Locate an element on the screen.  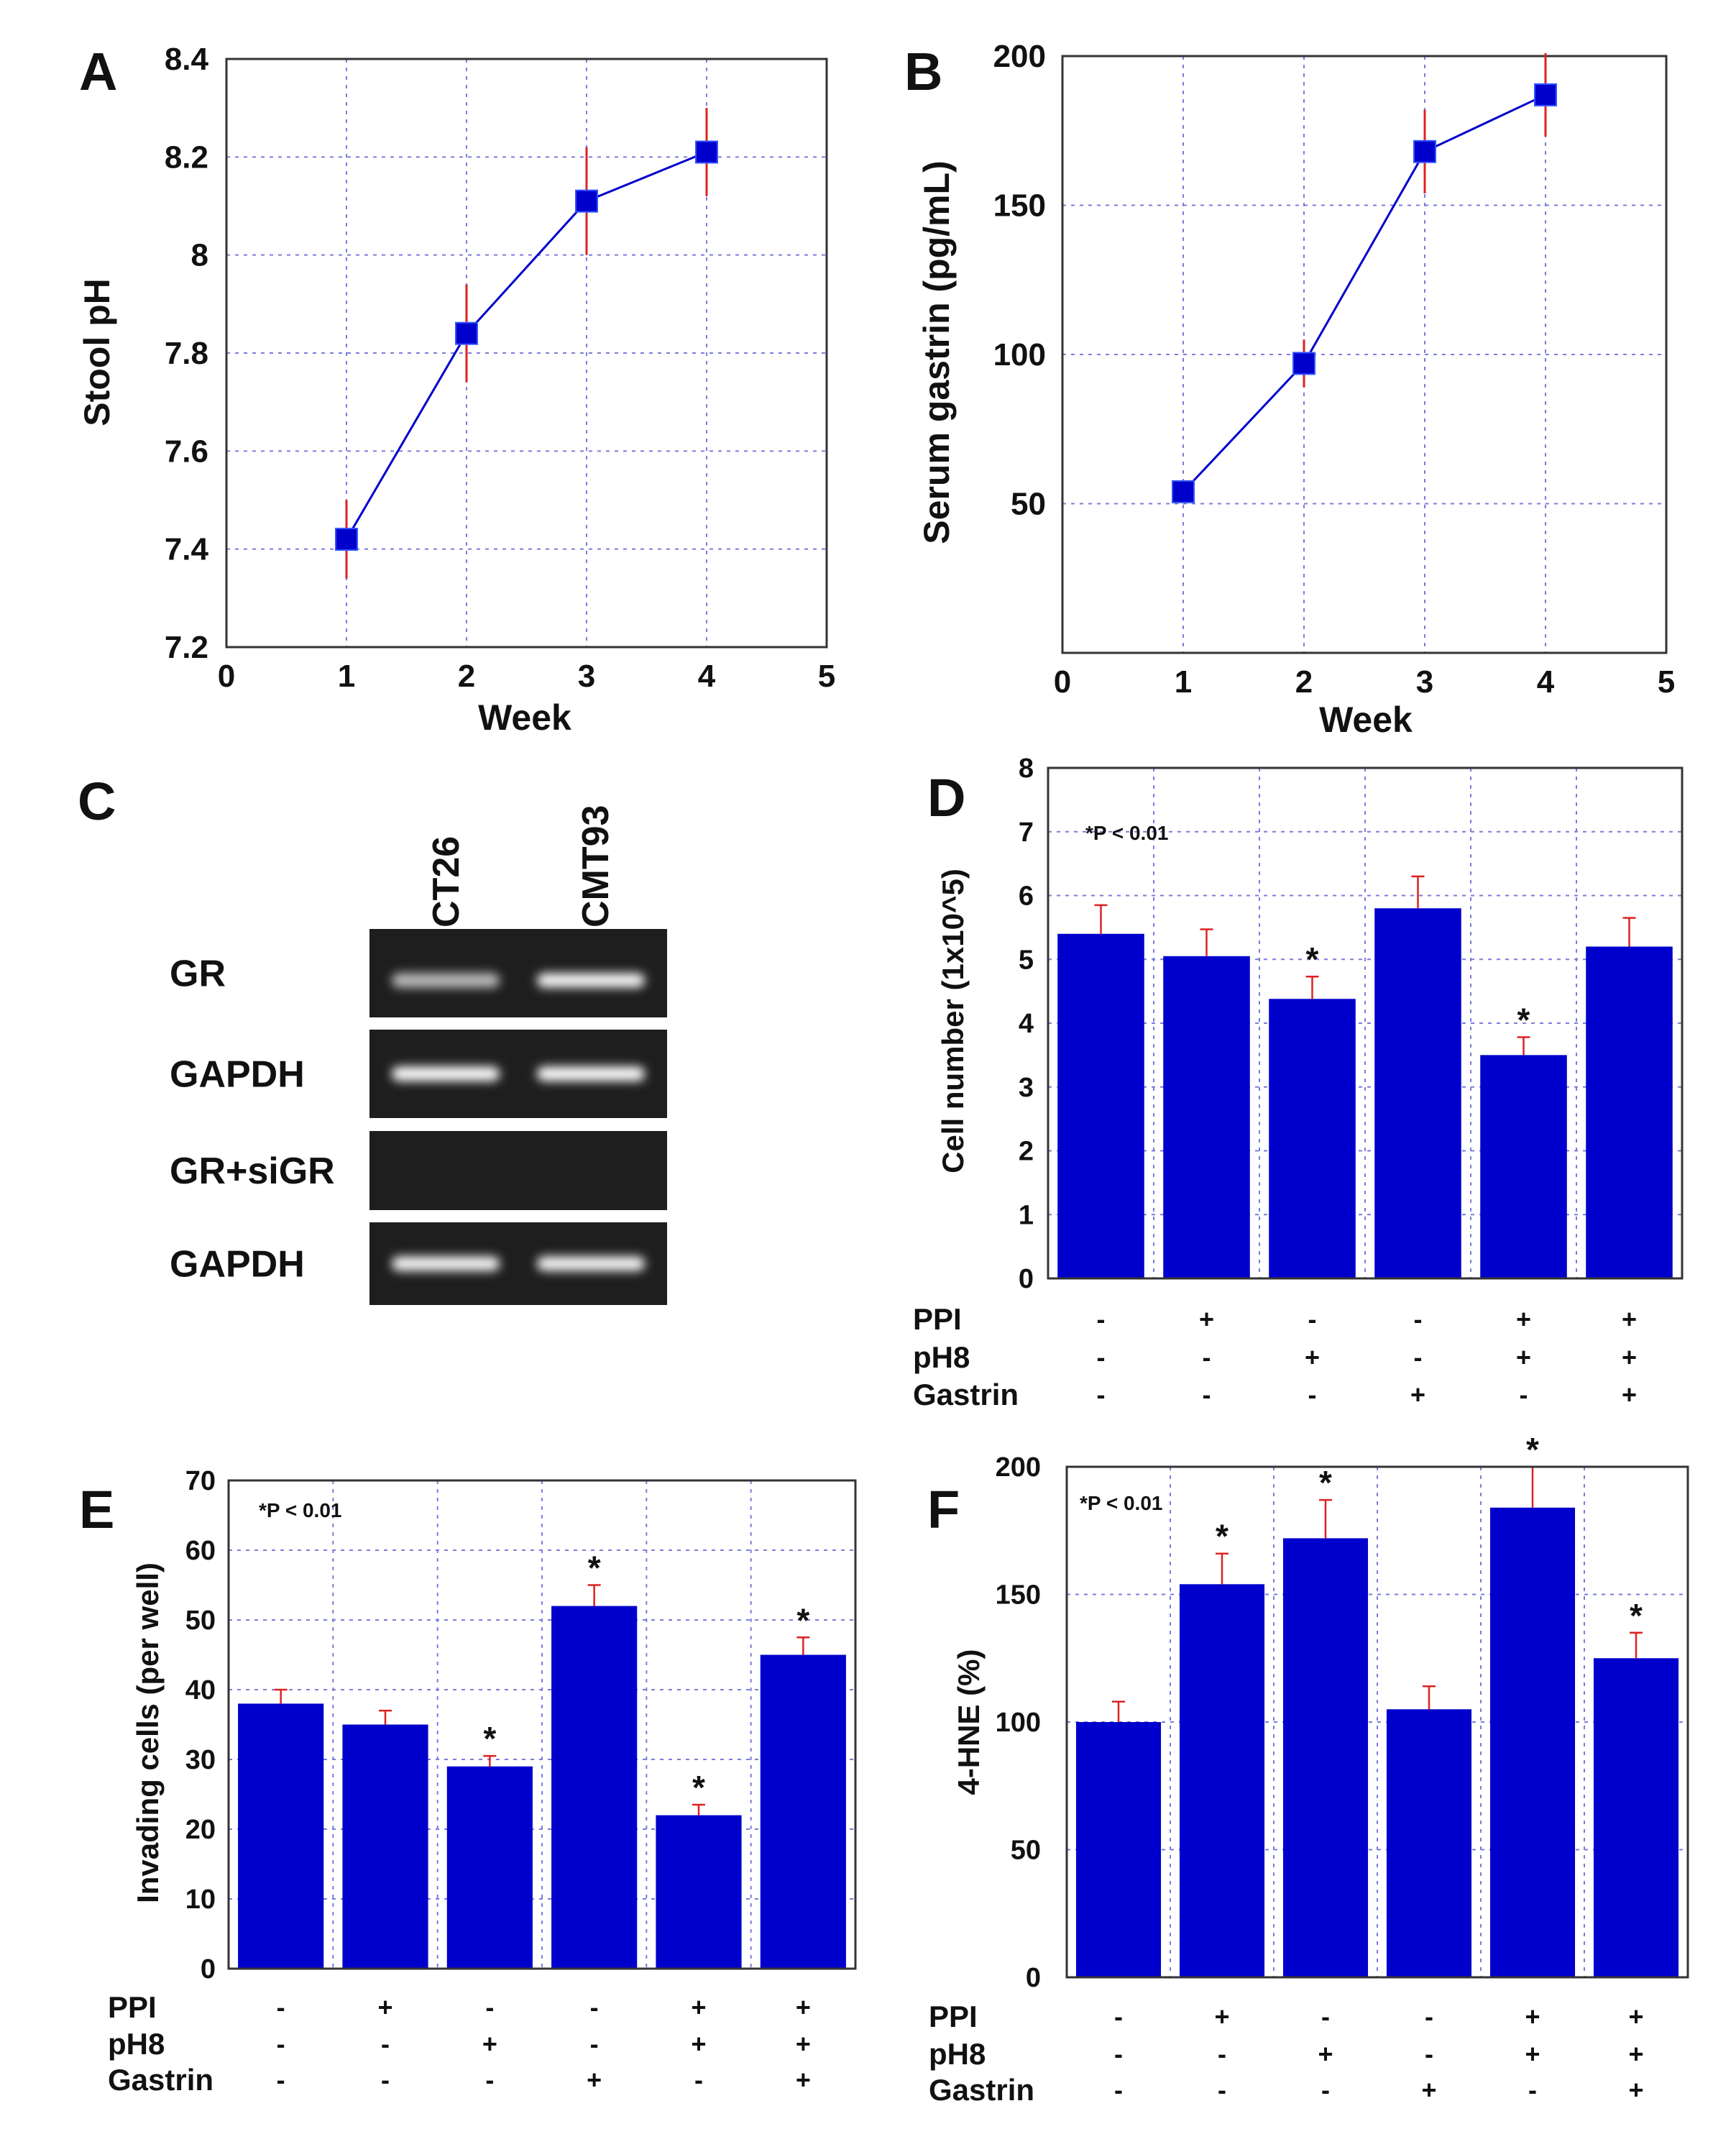
gel-row-label: GAPDH is located at coordinates (237, 1265).